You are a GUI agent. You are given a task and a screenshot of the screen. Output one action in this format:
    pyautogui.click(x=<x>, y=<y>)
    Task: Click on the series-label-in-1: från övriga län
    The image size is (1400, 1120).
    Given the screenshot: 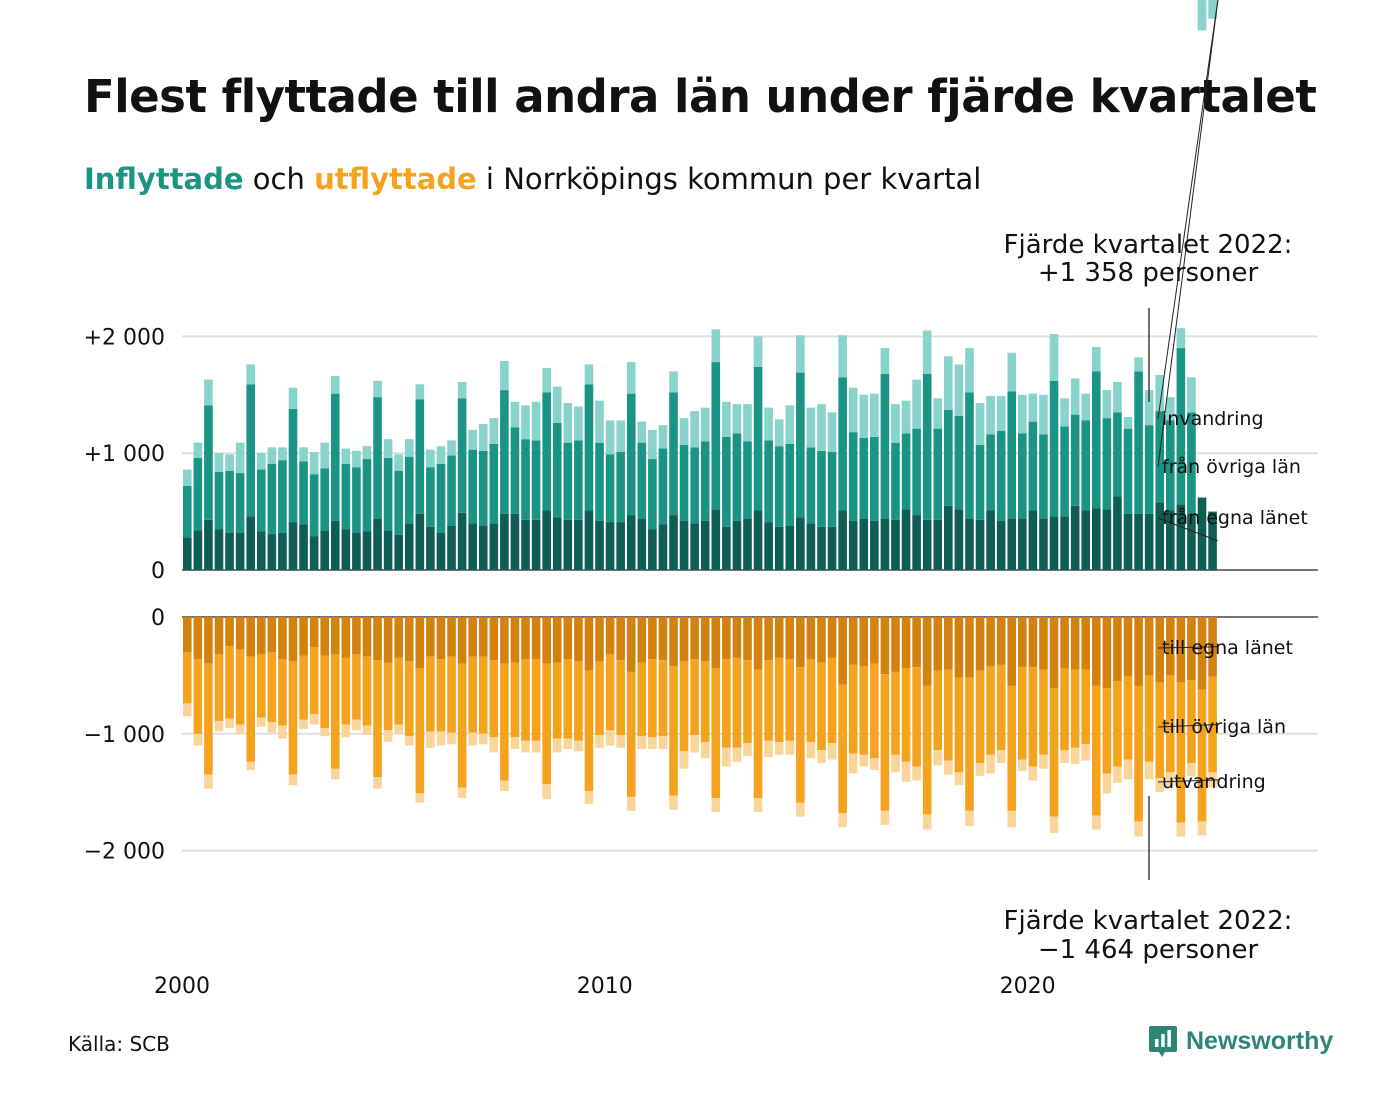 What is the action you would take?
    pyautogui.click(x=1231, y=466)
    